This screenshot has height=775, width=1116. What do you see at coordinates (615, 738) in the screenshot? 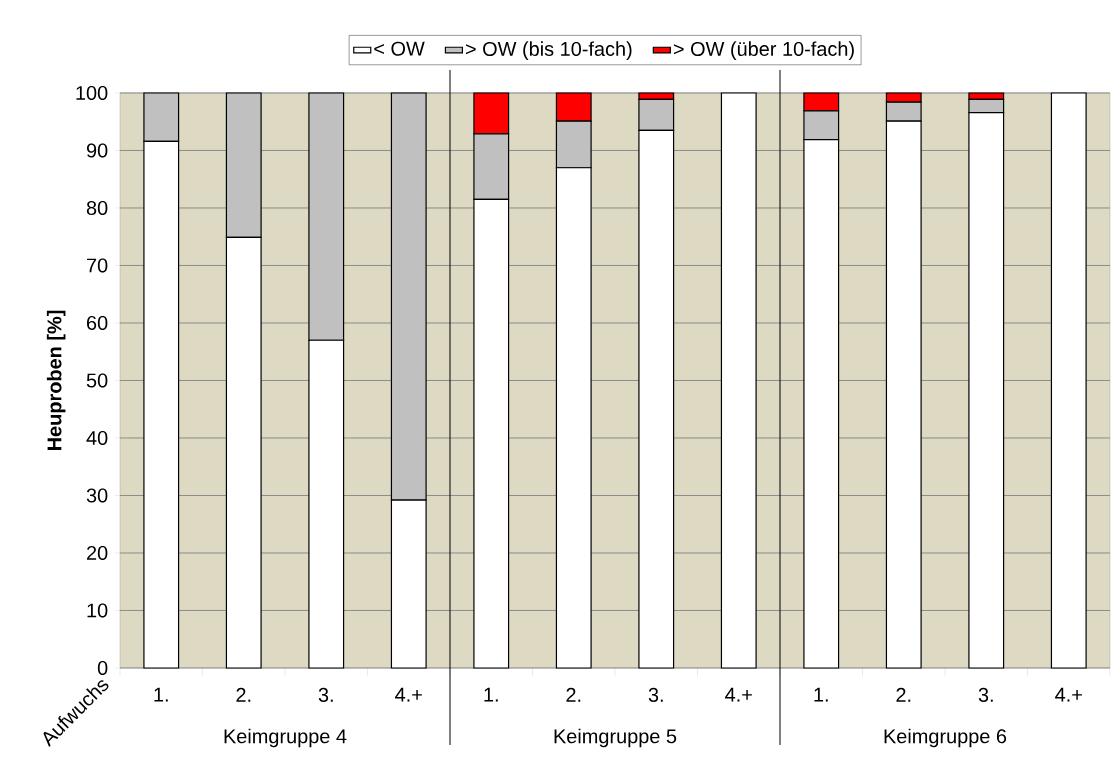
I see `text: Keimgruppe 5` at bounding box center [615, 738].